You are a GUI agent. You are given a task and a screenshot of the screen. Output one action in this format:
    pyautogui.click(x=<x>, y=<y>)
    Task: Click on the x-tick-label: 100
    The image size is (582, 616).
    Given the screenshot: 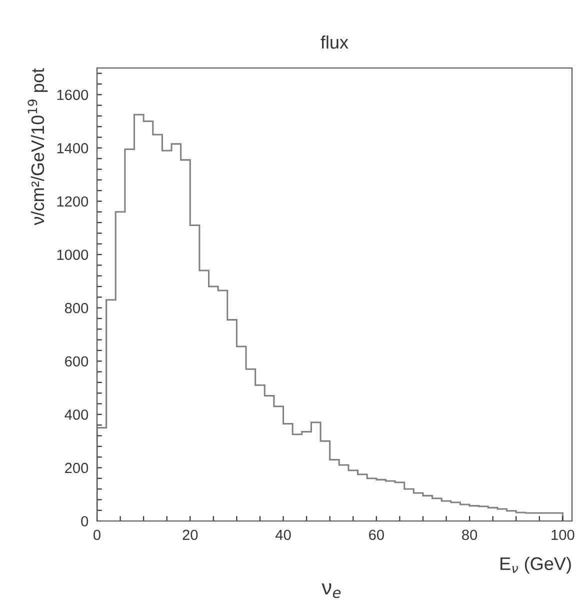 What is the action you would take?
    pyautogui.click(x=563, y=535)
    